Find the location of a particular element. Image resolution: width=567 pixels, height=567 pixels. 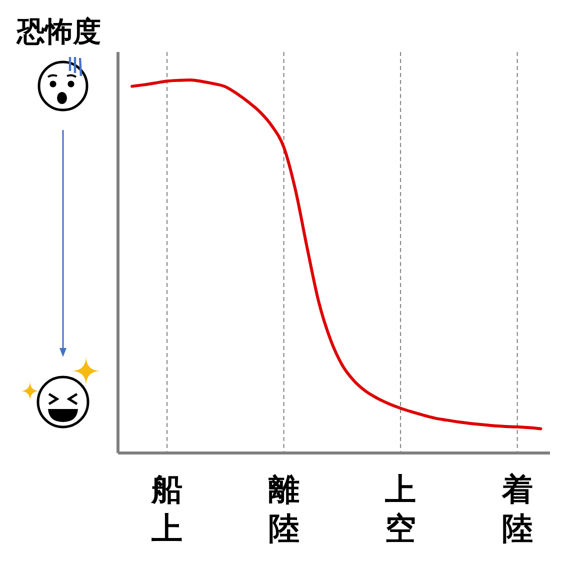

y-axis-title: 恐怖度 is located at coordinates (59, 31).